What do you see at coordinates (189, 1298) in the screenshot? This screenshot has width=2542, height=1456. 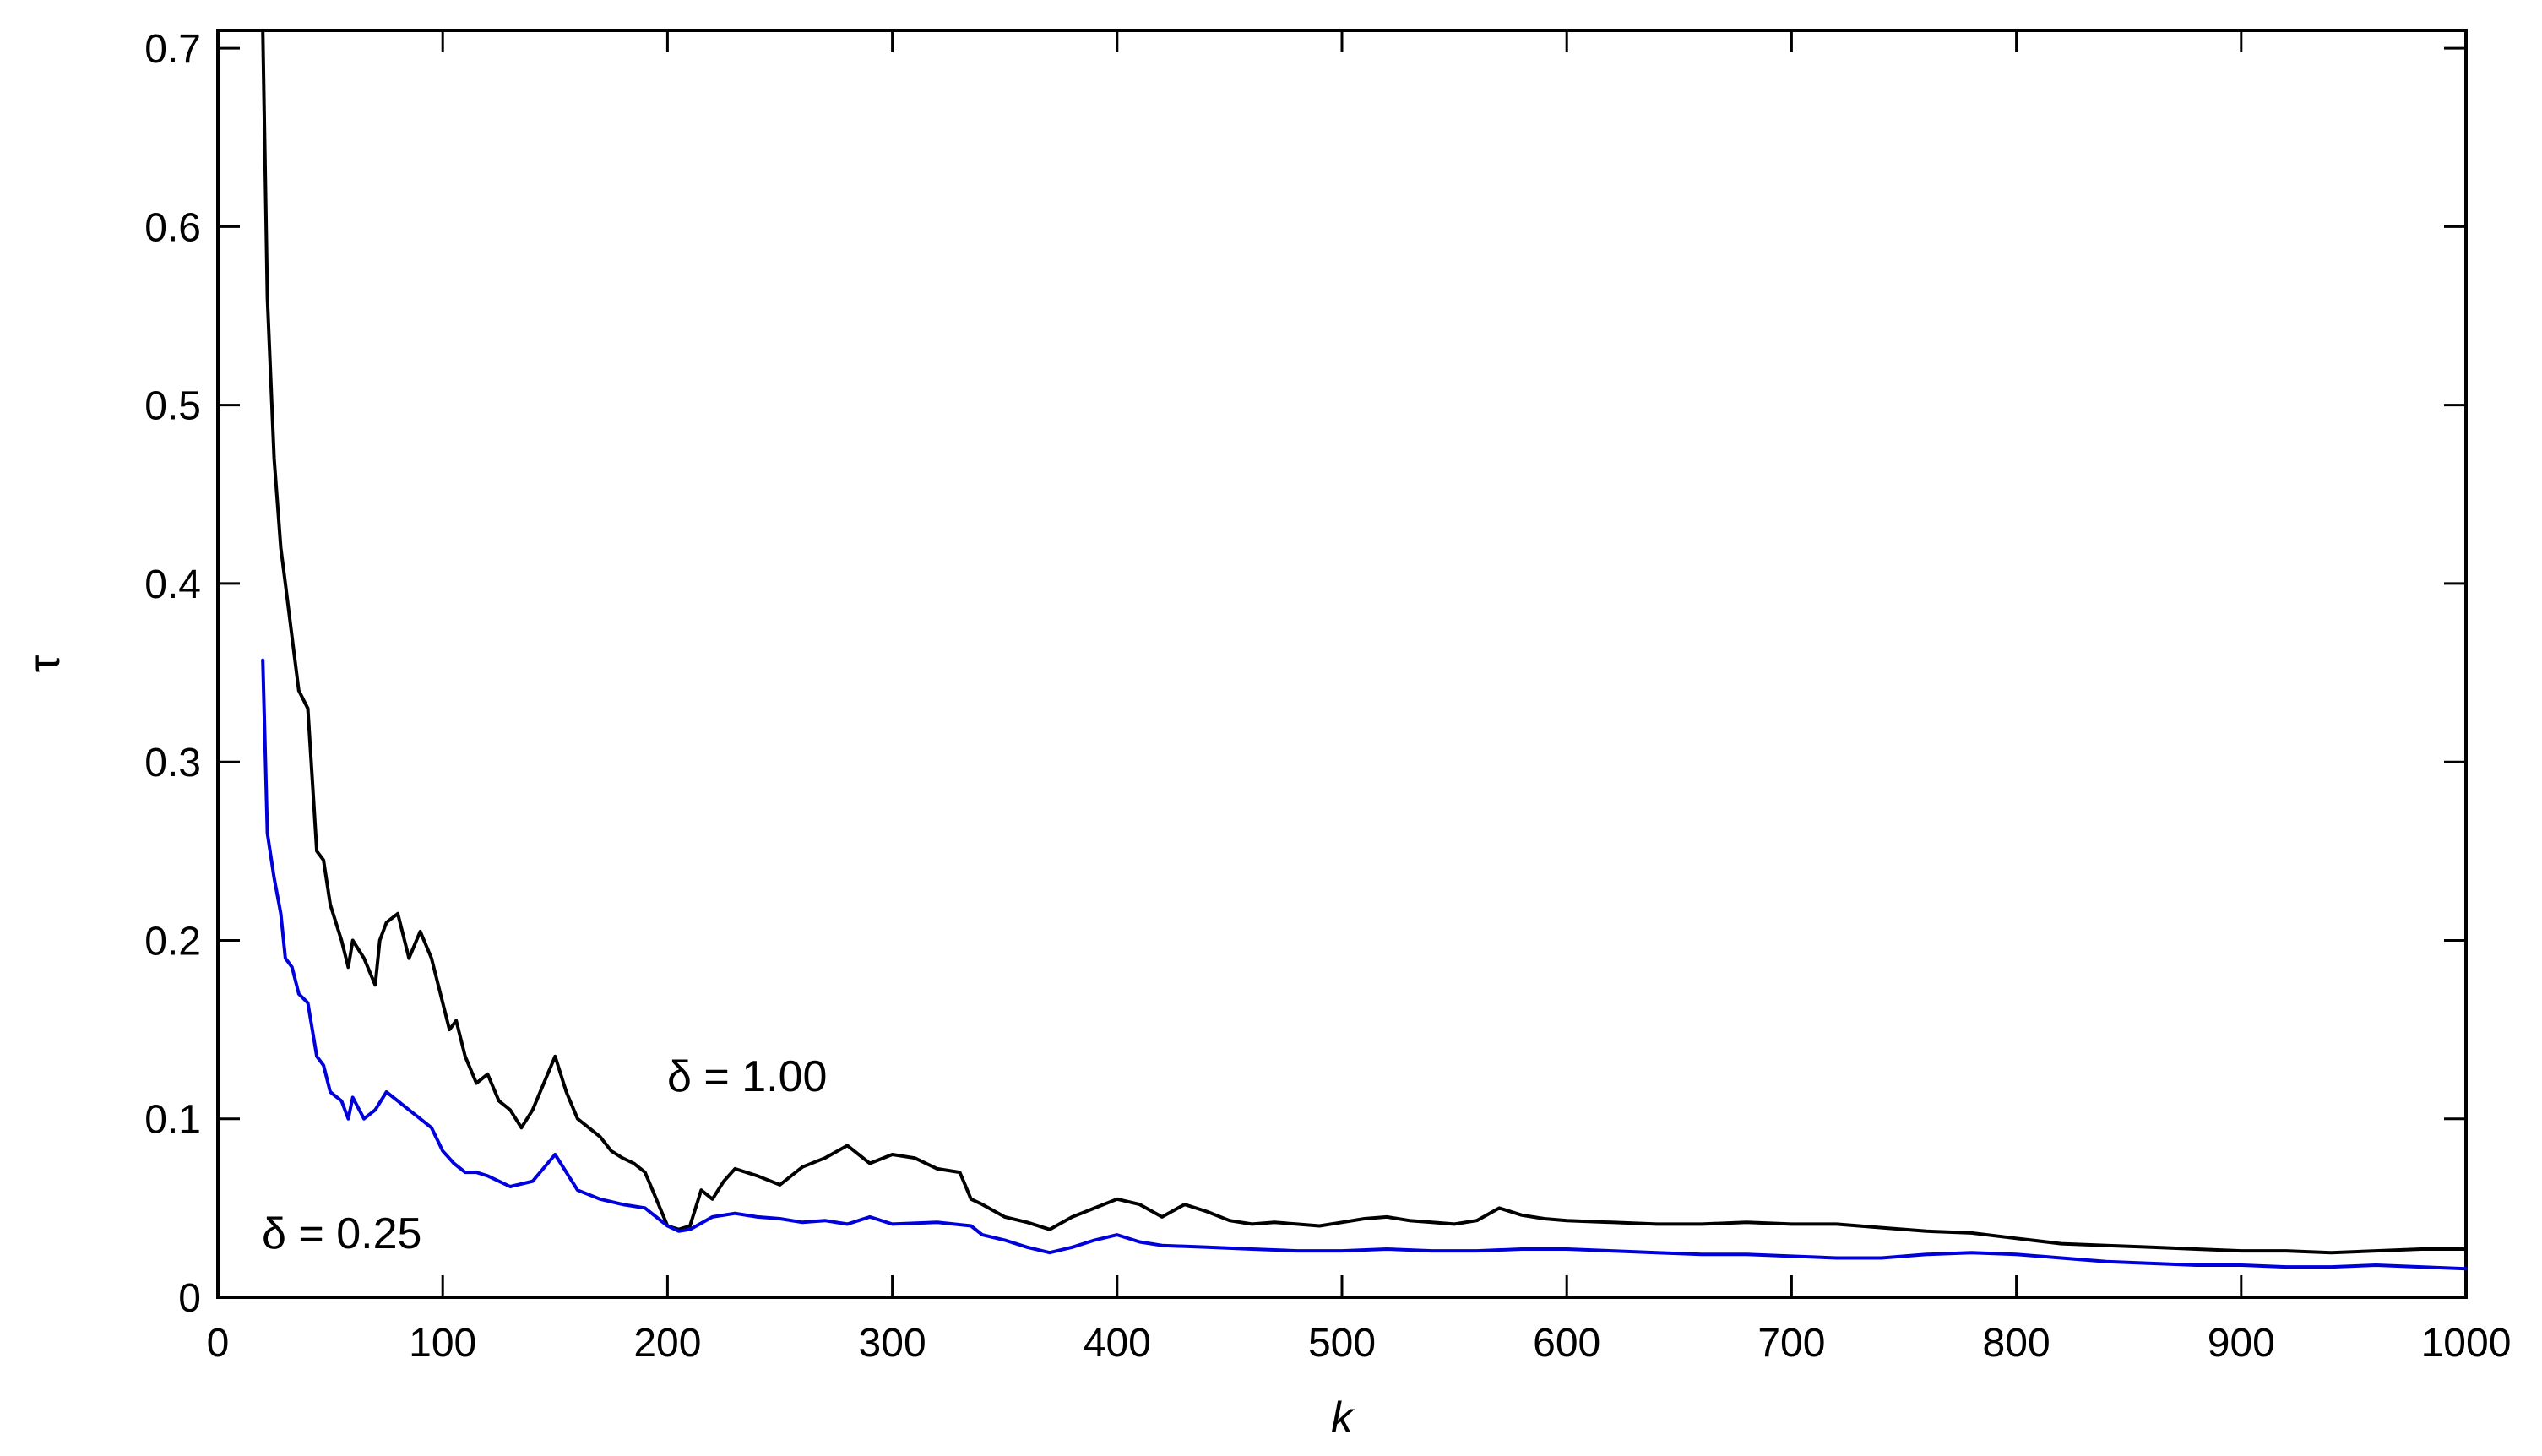 I see `y-tick-label: 0` at bounding box center [189, 1298].